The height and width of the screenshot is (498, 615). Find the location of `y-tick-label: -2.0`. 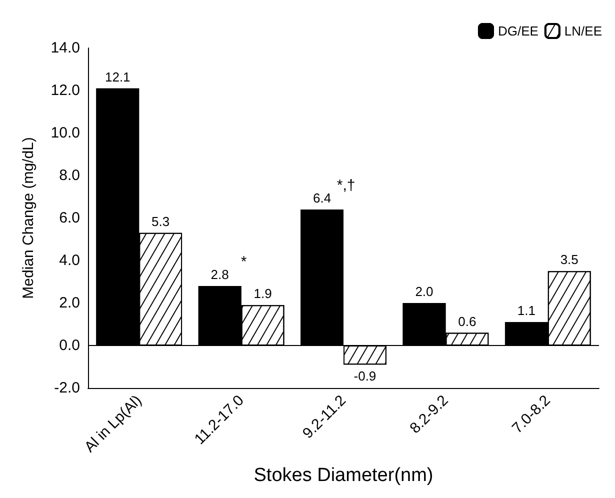

y-tick-label: -2.0 is located at coordinates (67, 388).